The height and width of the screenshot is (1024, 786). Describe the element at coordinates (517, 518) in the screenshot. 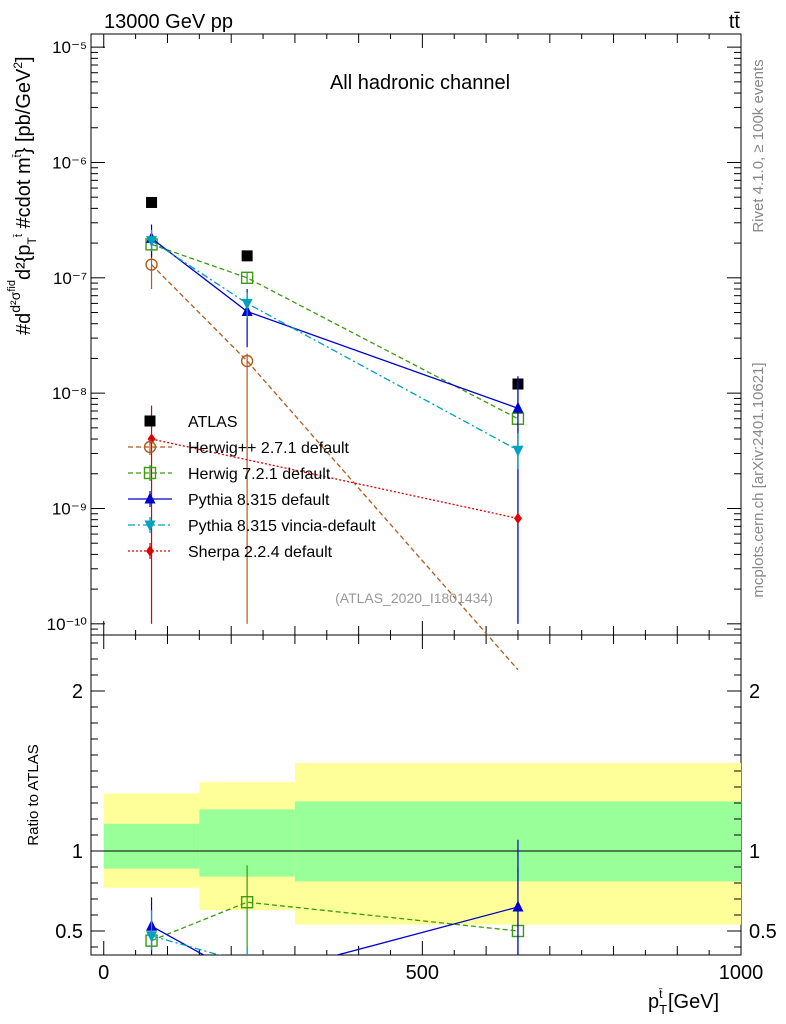

I see `main-point-sherpa-2-2-4-default` at that location.